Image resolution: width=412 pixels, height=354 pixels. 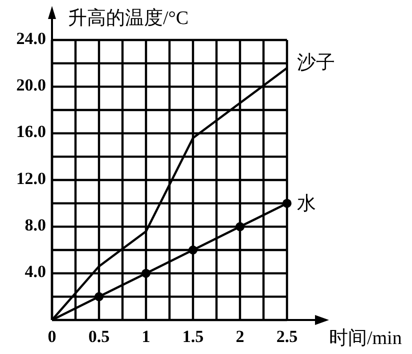 I want to click on x-tick-label: 2.5, so click(x=287, y=336).